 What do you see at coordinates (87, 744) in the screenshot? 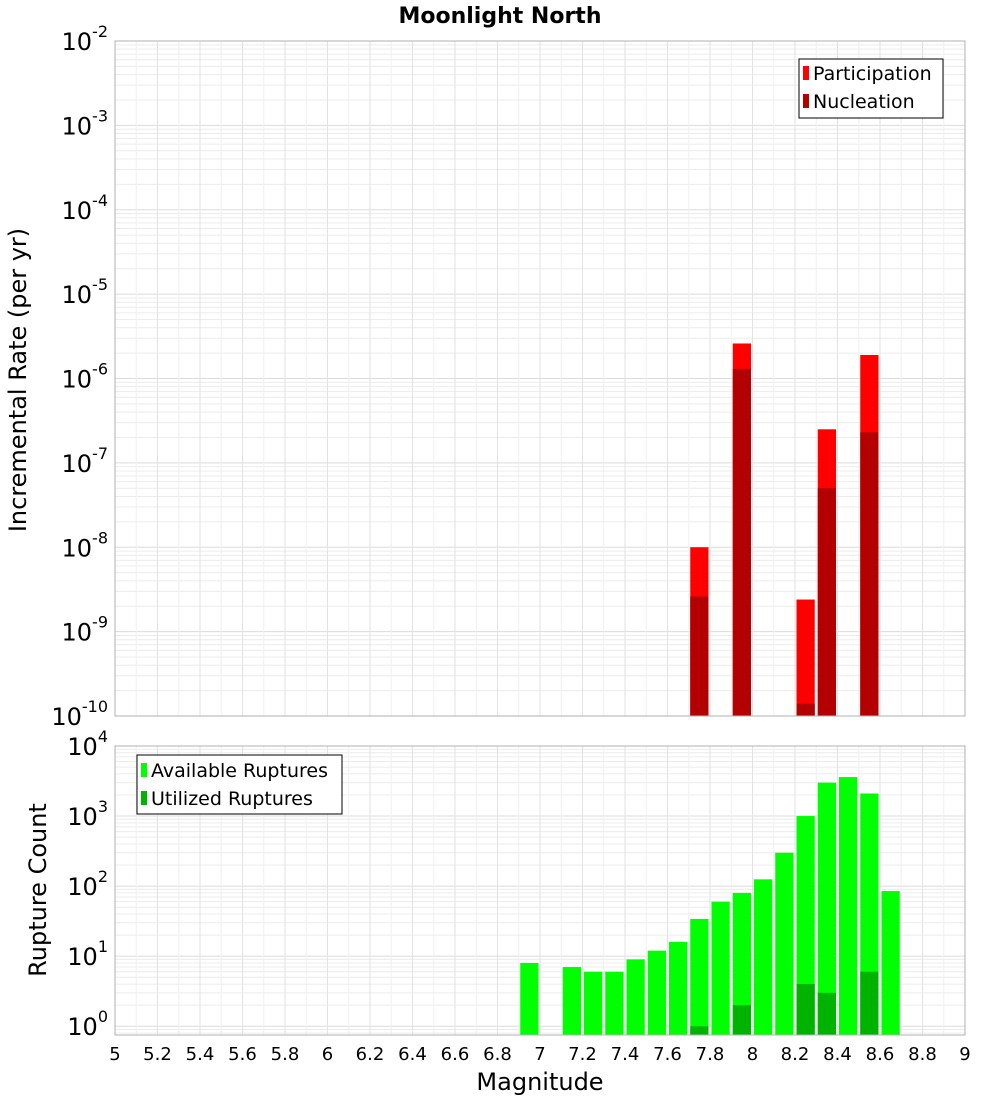
I see `bottom-y-tick-label: 10⁴` at bounding box center [87, 744].